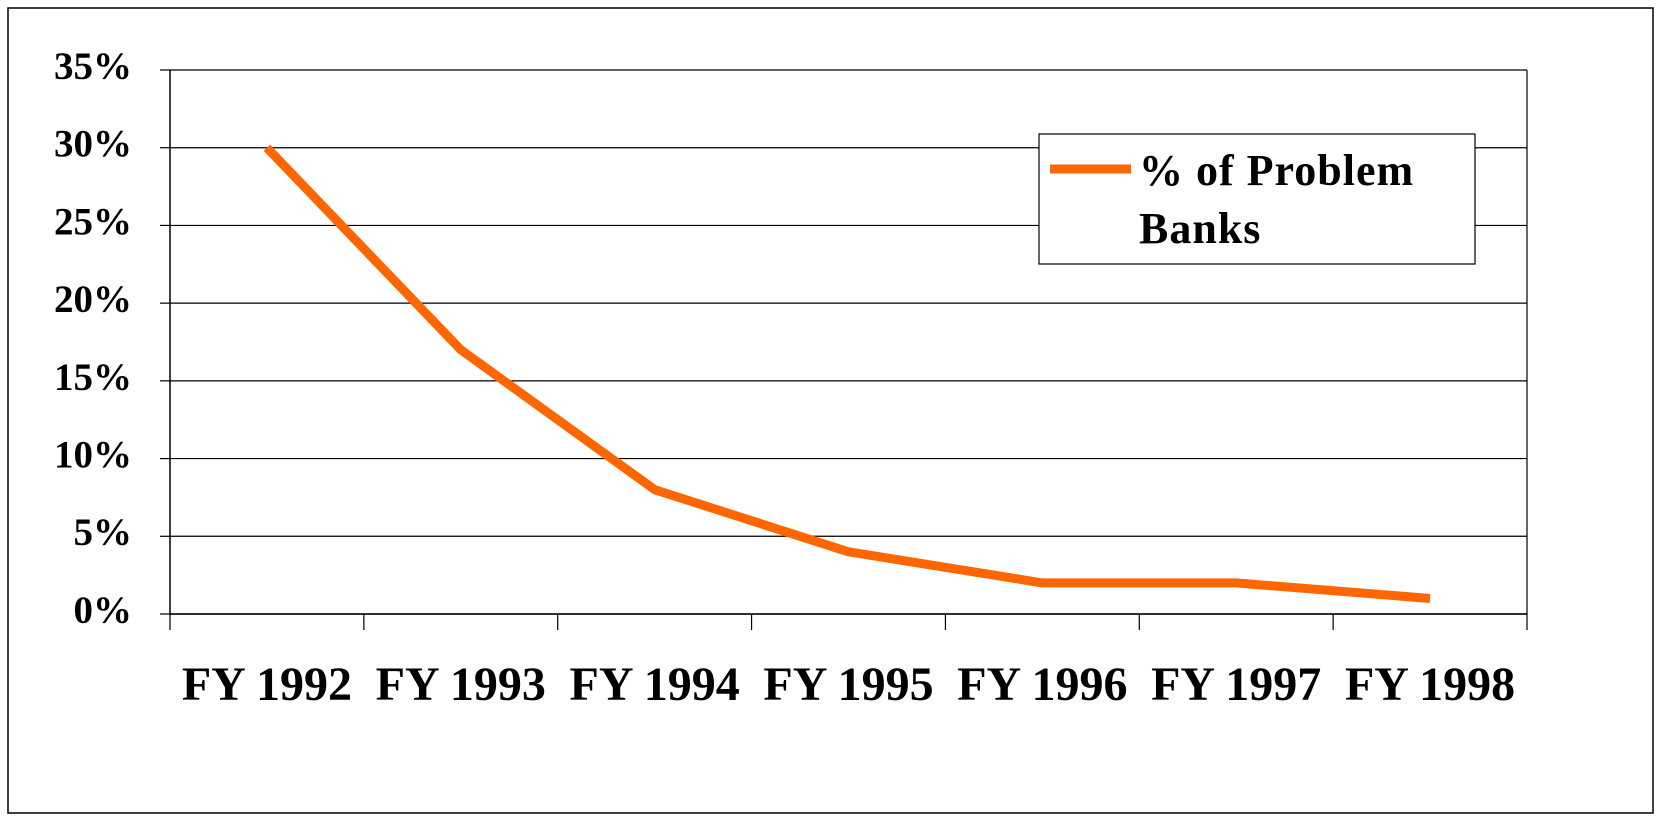  What do you see at coordinates (103, 532) in the screenshot?
I see `y-tick-label: 5%` at bounding box center [103, 532].